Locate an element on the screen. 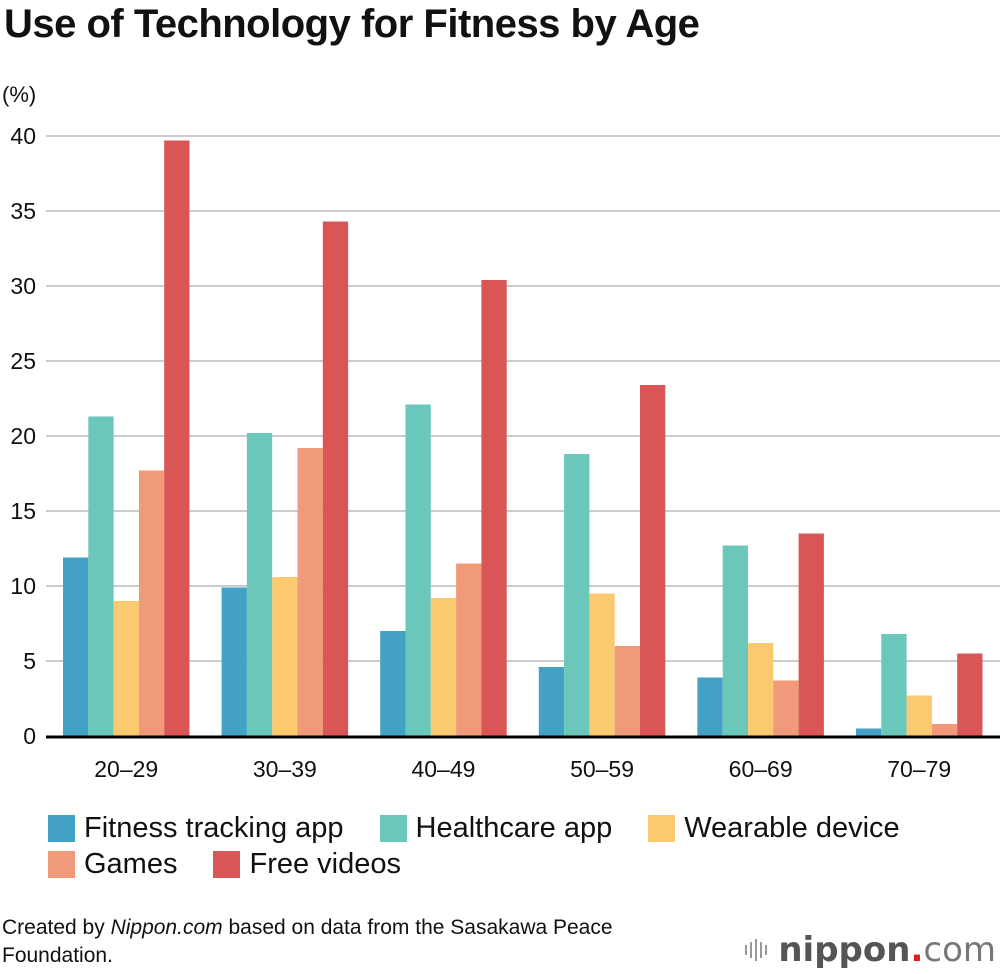 The image size is (1000, 974). logo-name: nippon is located at coordinates (844, 950).